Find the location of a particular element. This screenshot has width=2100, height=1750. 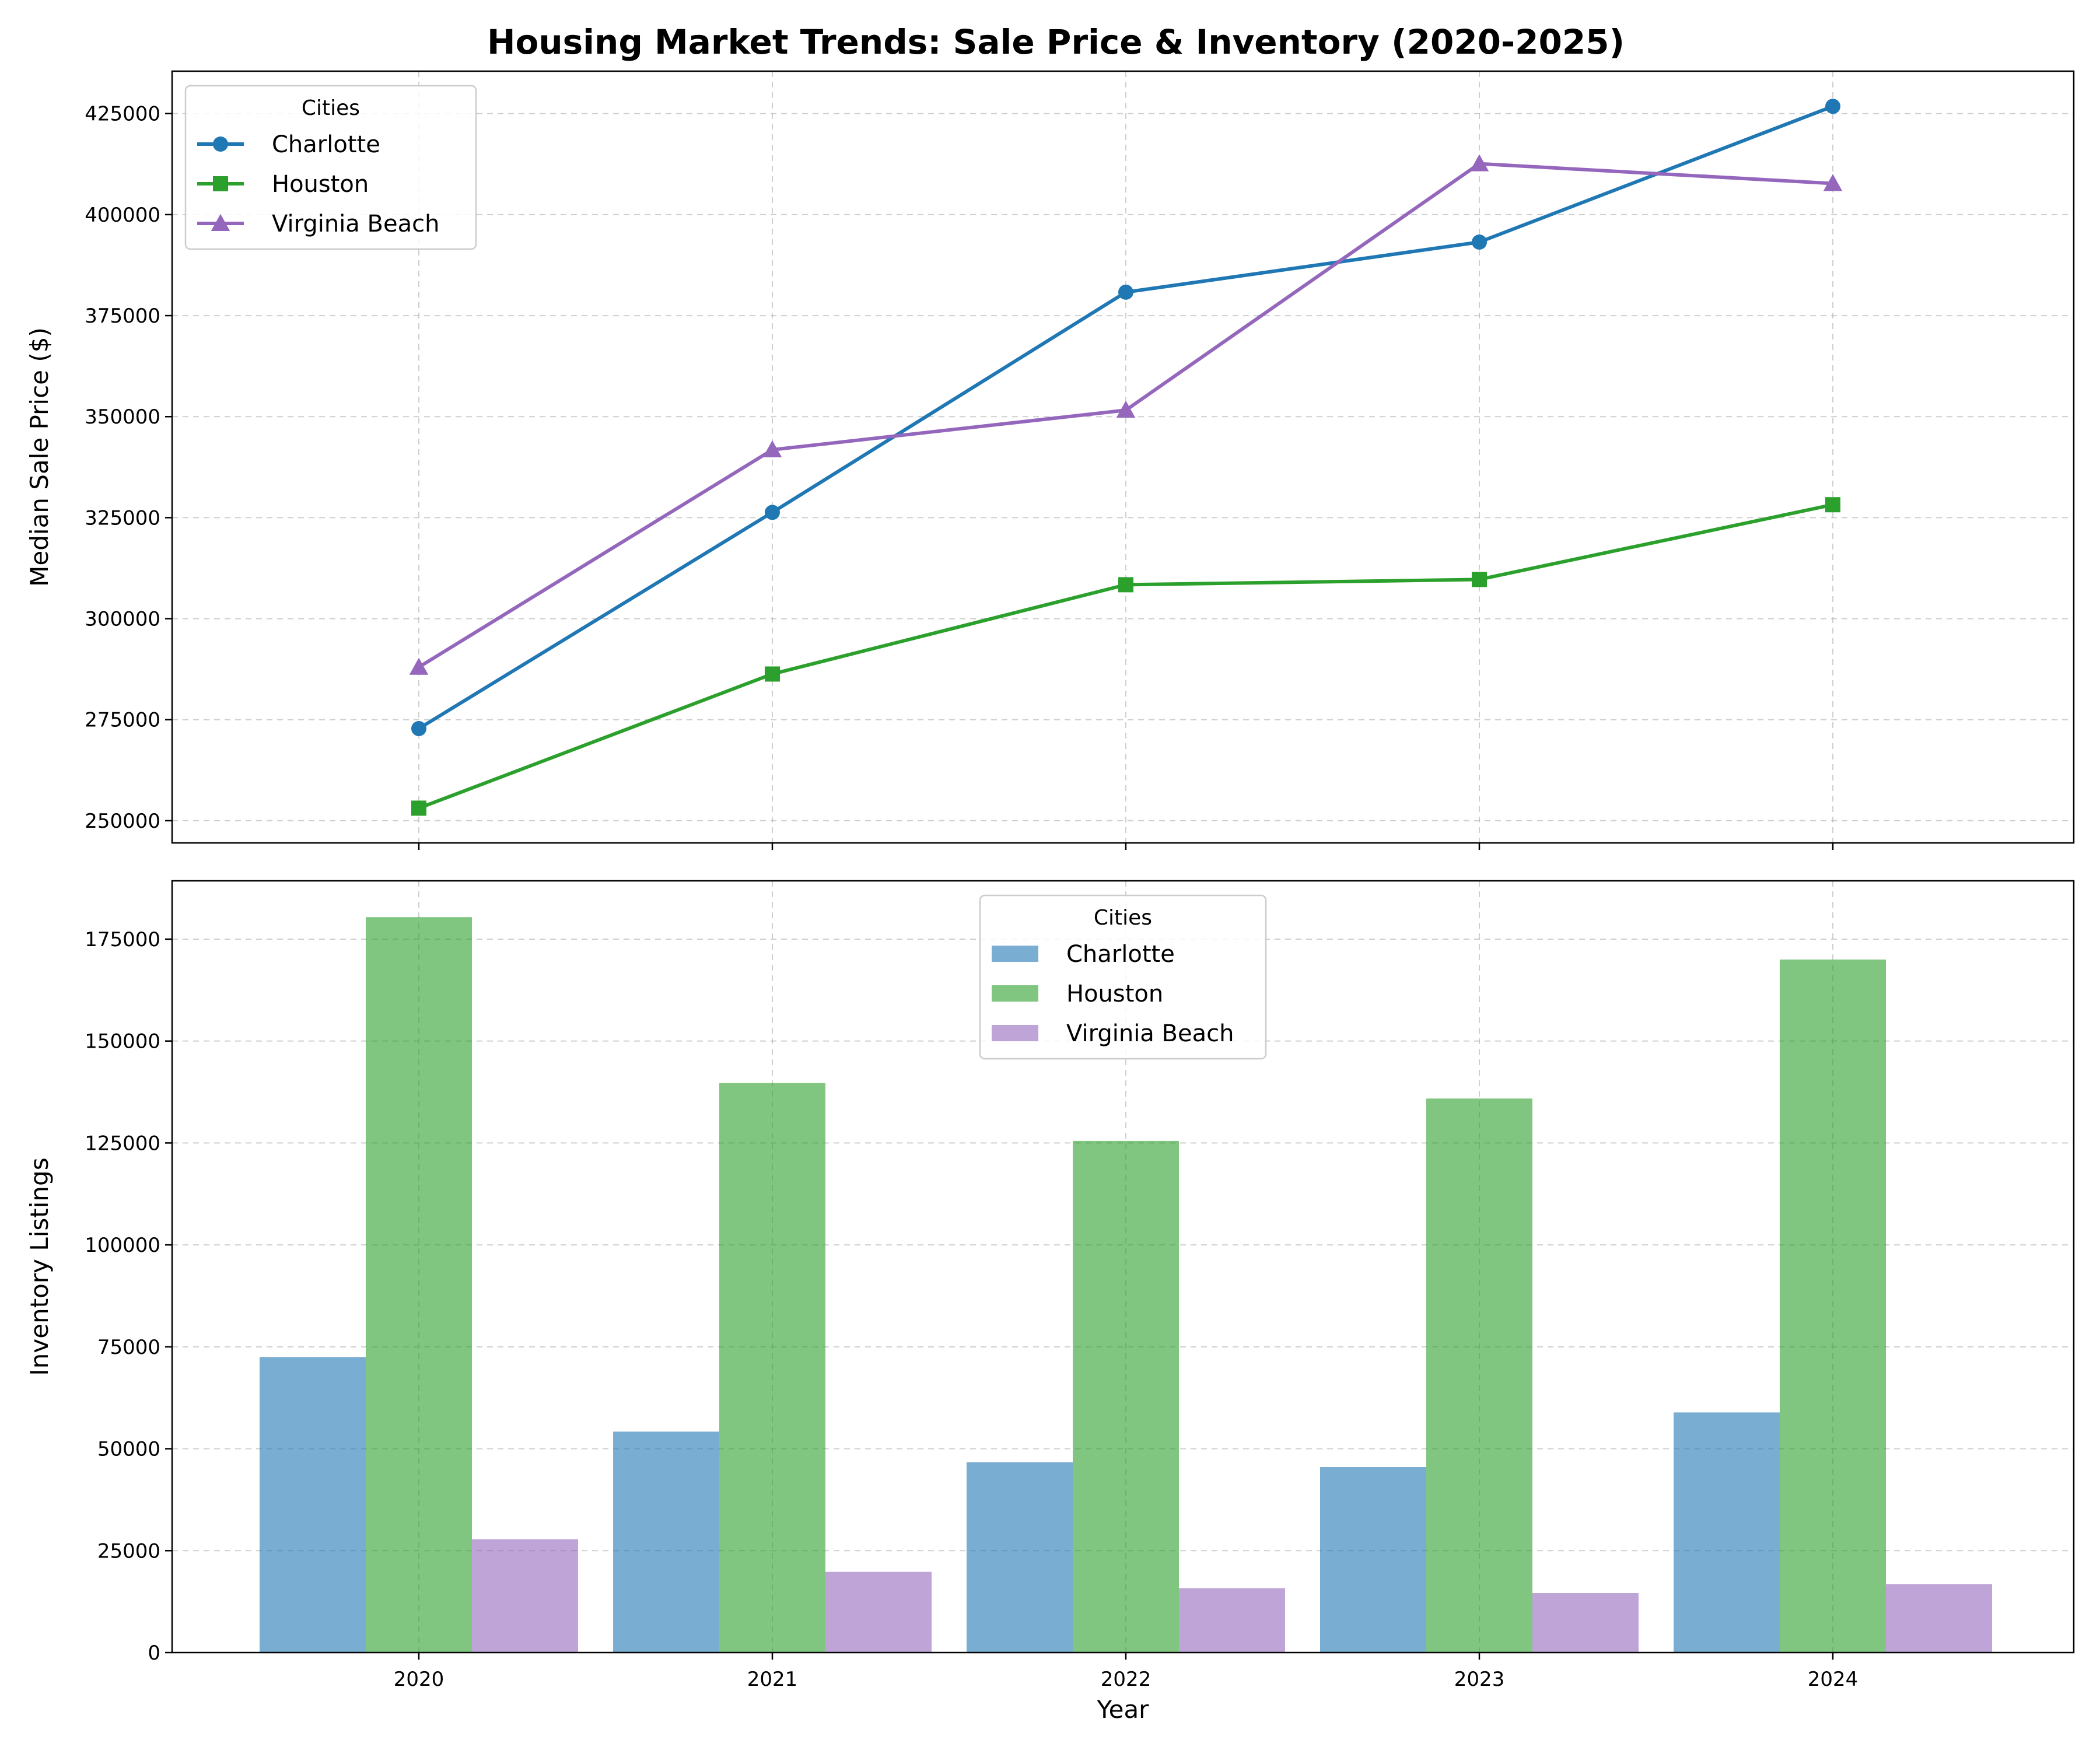

bar-charlotte-2022 is located at coordinates (1020, 1557).